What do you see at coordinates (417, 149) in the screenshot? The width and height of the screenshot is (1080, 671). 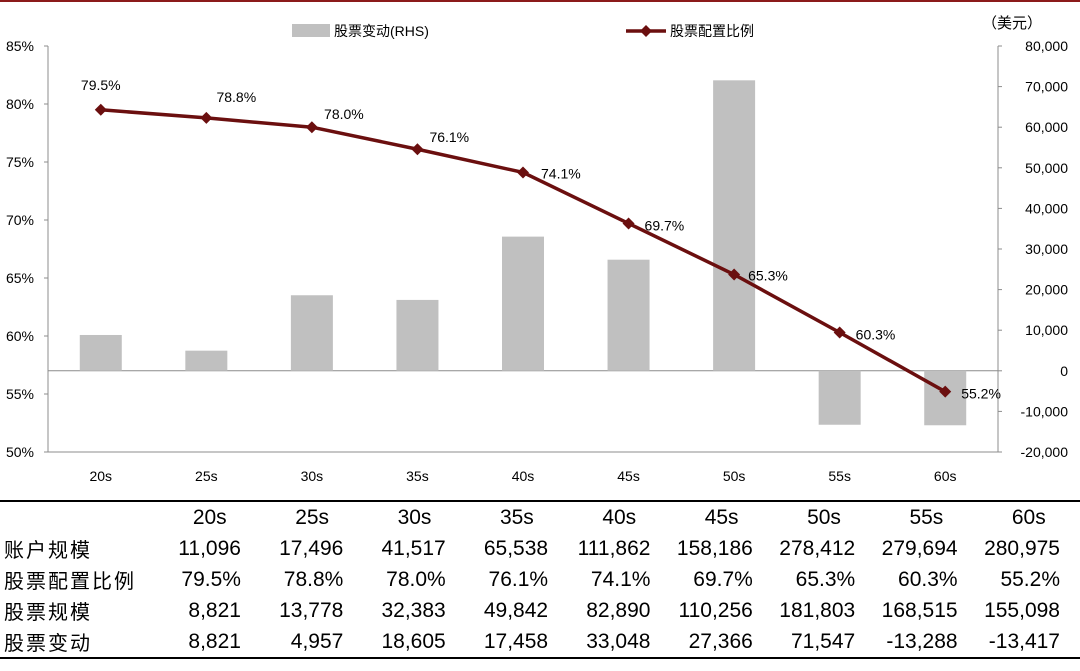 I see `line-point-35s` at bounding box center [417, 149].